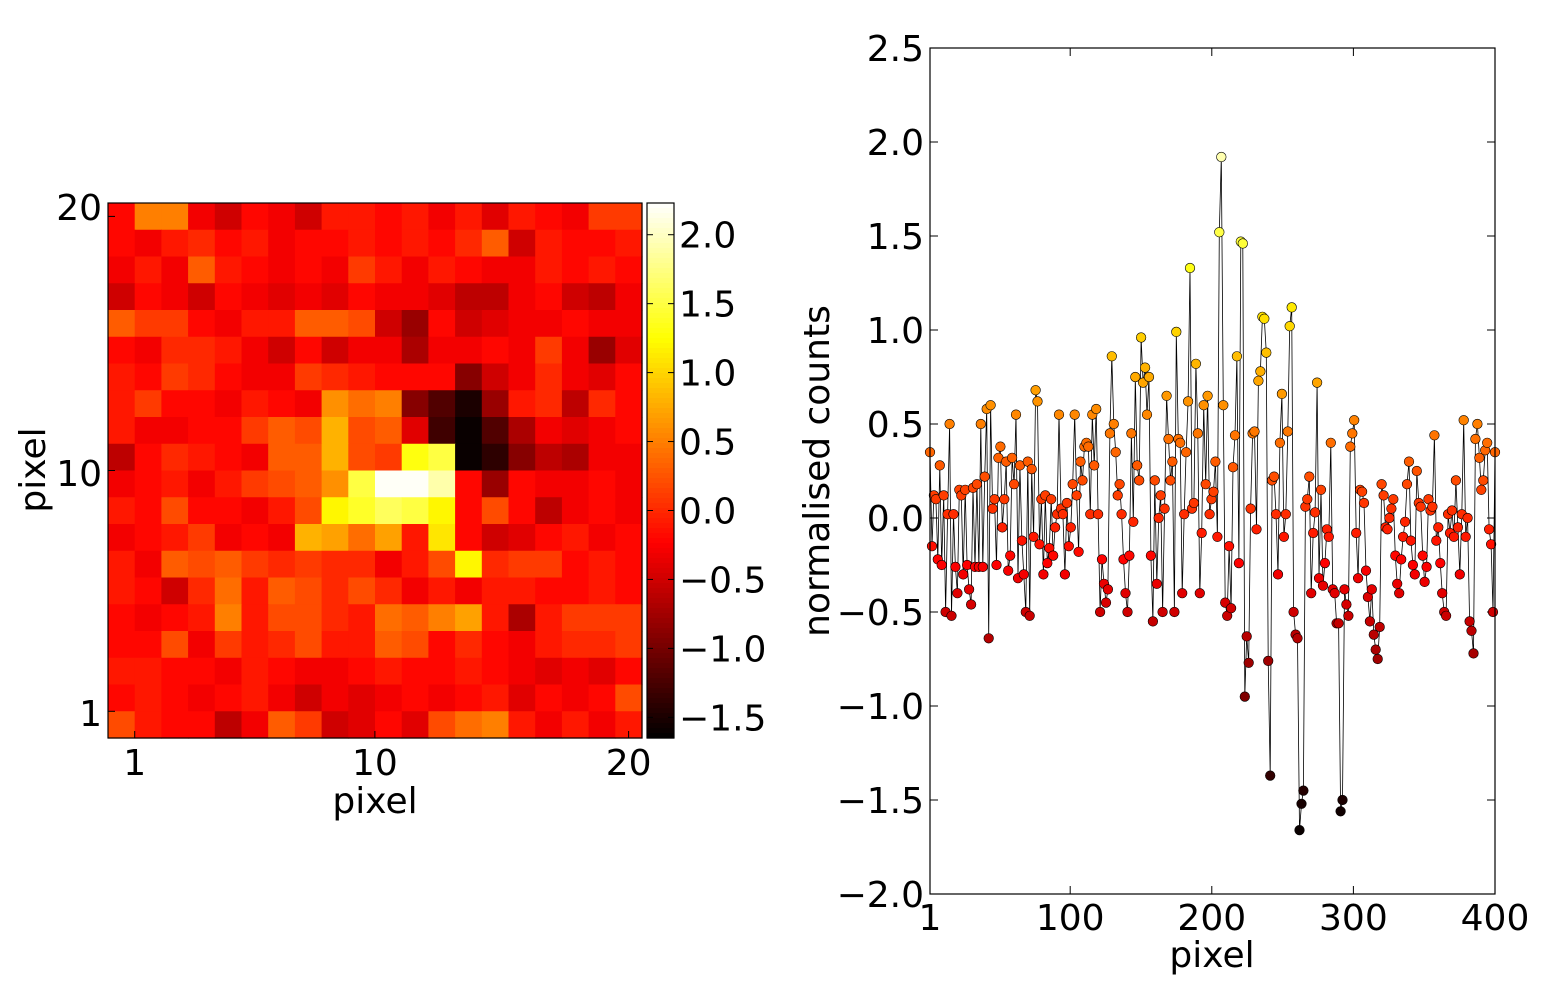 Image resolution: width=1542 pixels, height=994 pixels. I want to click on line-chart-ytick-label: −2.0, so click(880, 895).